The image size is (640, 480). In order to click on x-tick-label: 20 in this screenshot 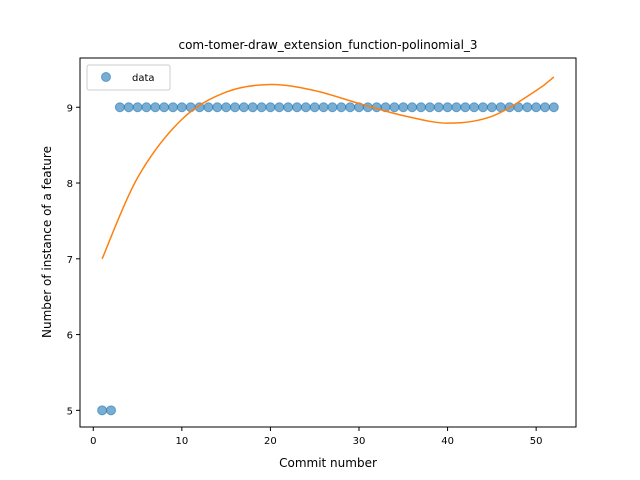, I will do `click(270, 441)`.